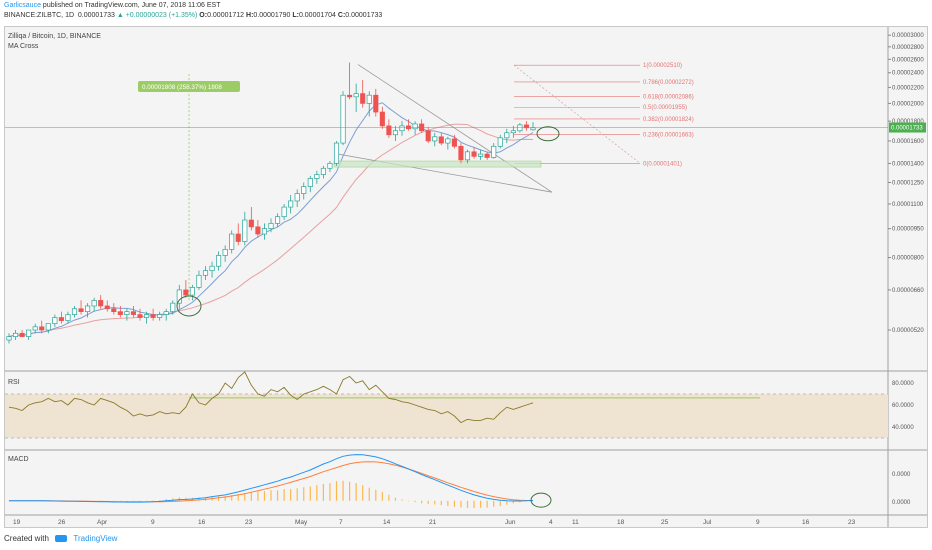 The image size is (932, 550). What do you see at coordinates (662, 66) in the screenshot?
I see `fib-level-label: 1(0.00002510)` at bounding box center [662, 66].